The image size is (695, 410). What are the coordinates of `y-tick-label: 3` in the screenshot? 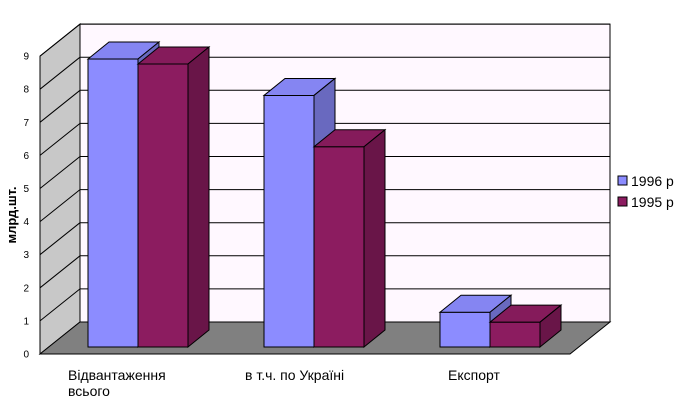 It's located at (26, 255).